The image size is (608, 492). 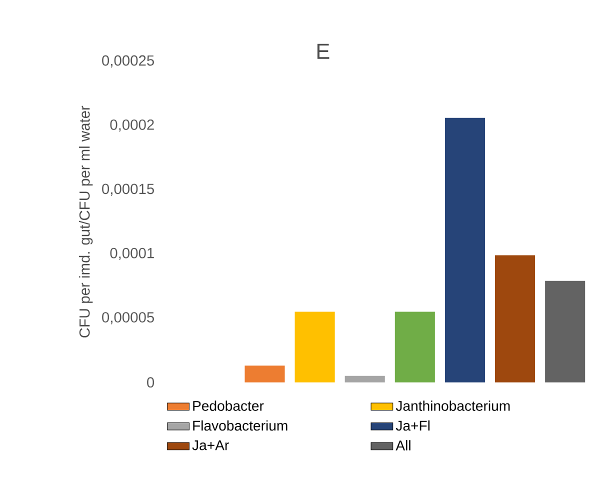 I want to click on y-axis-title: CFU per imd. gut/CFU per ml water, so click(x=85, y=222).